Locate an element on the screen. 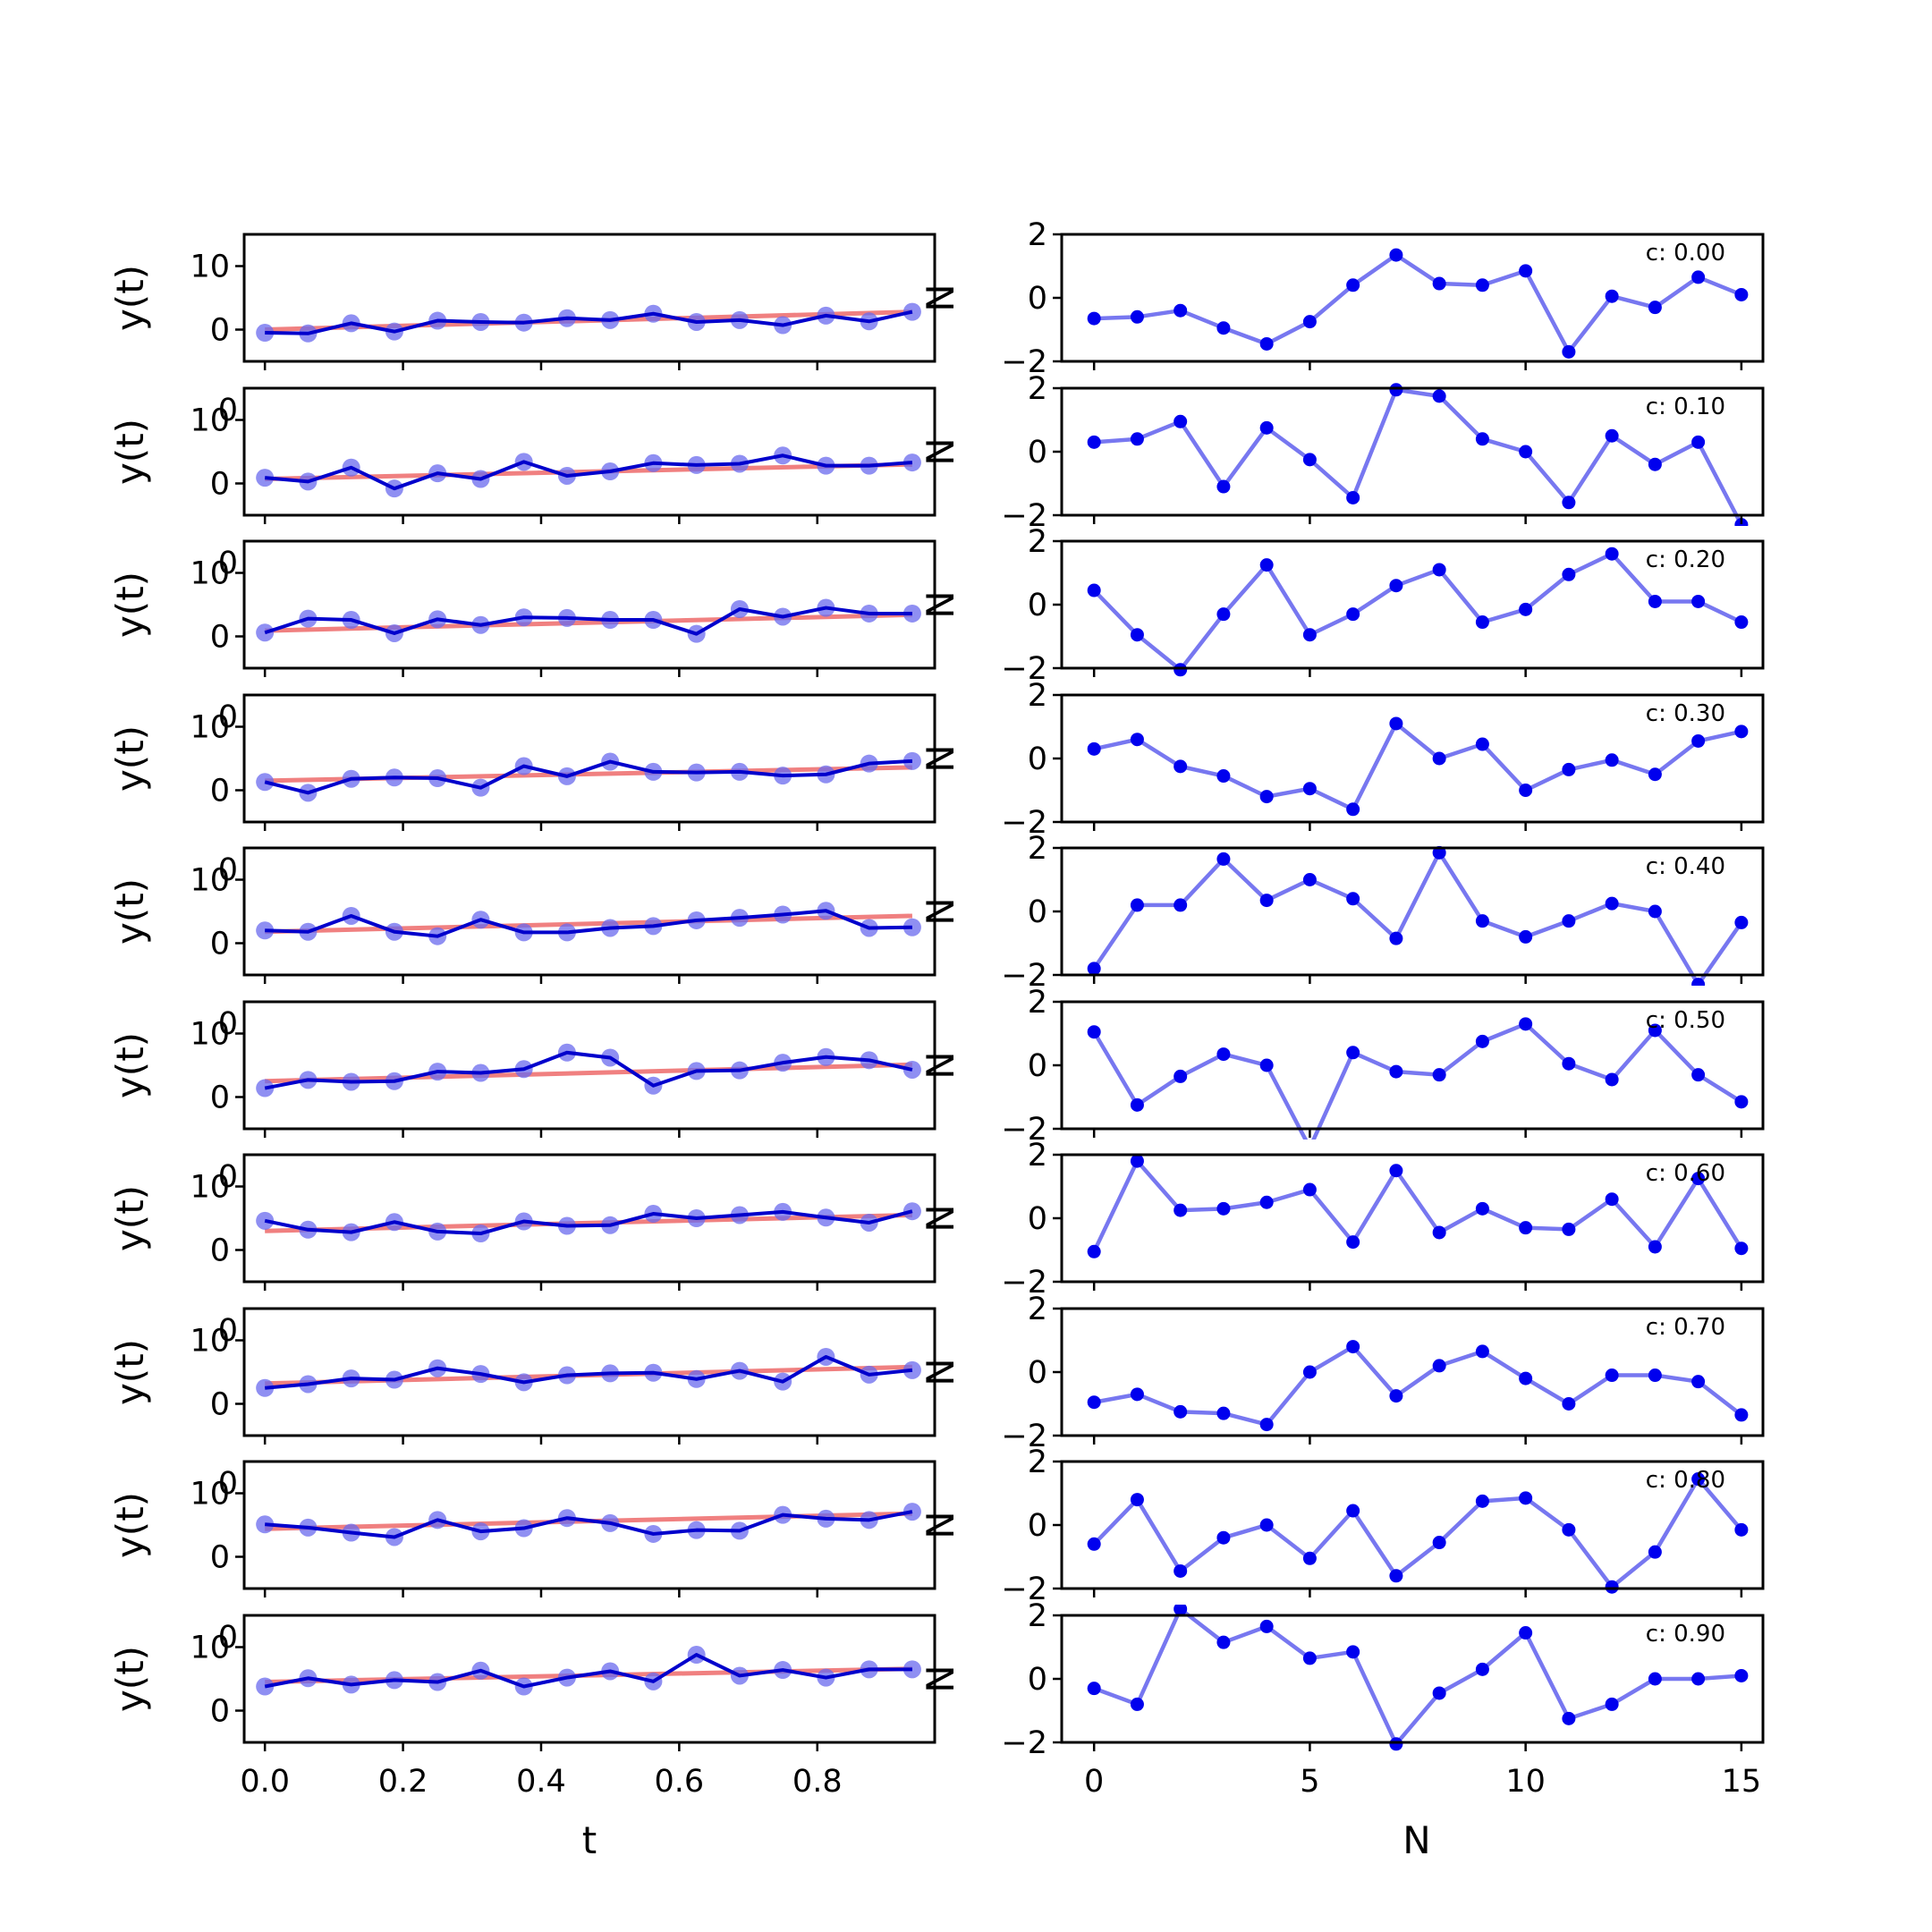  right-panel-1: −2 0 2 Nc: 0.00 is located at coordinates (1342, 298).